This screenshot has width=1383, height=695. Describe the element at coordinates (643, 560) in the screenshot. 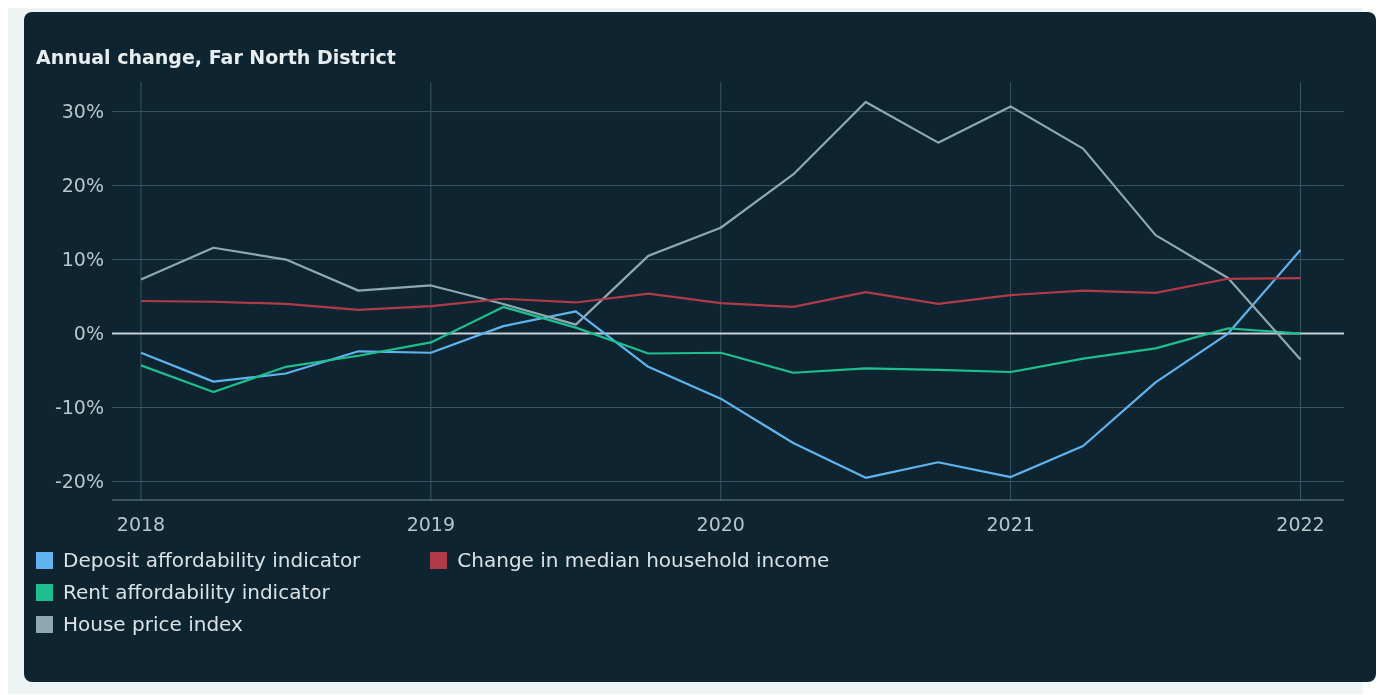

I see `legend-label: Change in median household income` at that location.